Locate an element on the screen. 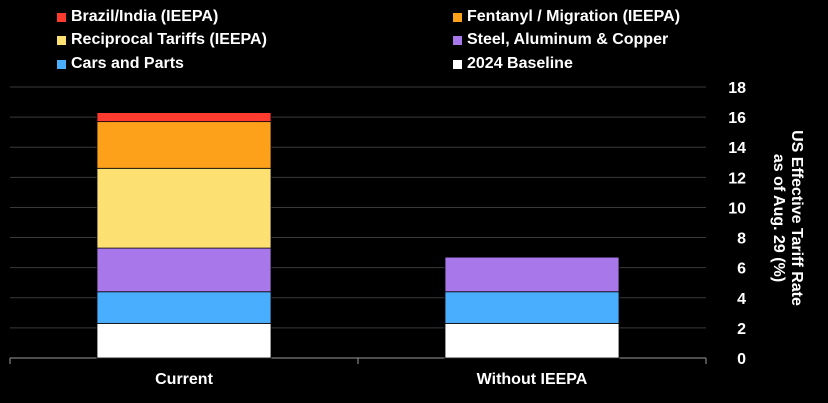 This screenshot has width=828, height=403. legend-item-cars-and-parts: Cars and Parts is located at coordinates (120, 64).